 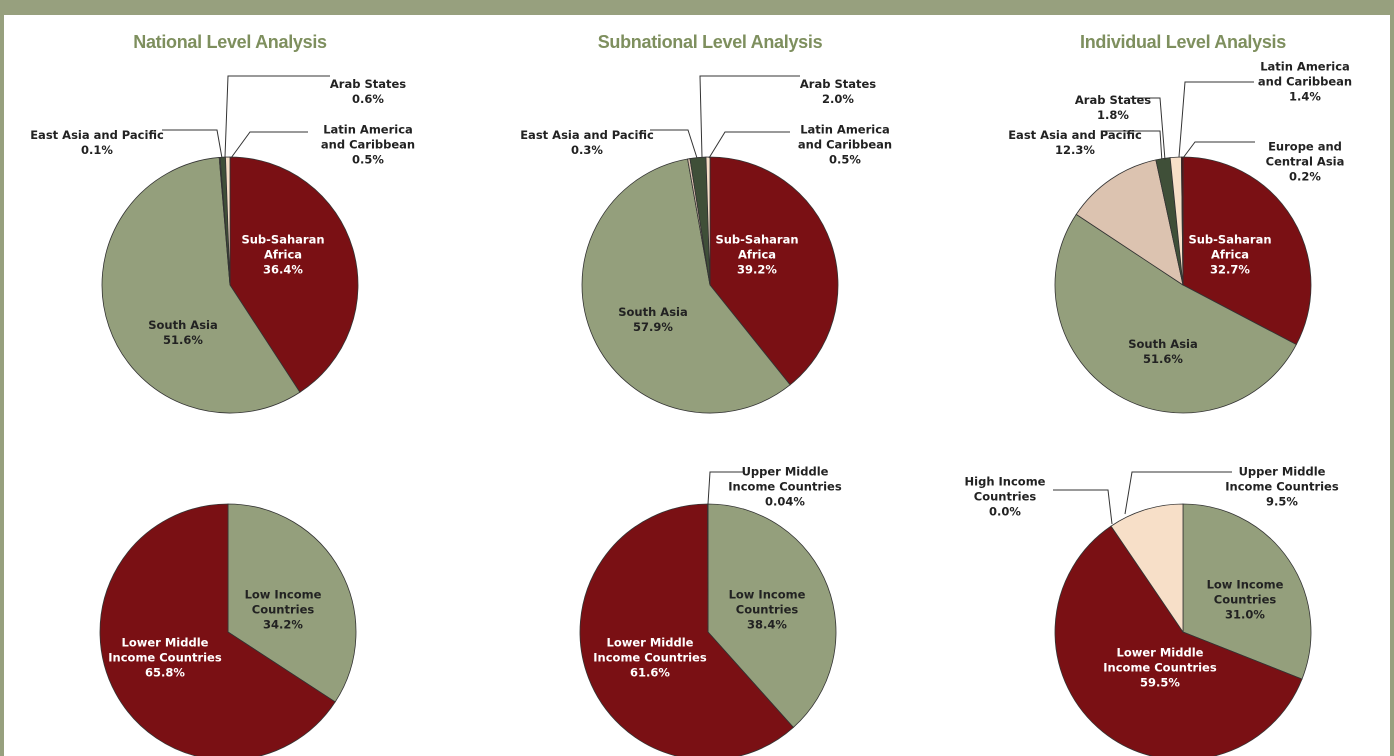 I want to click on data-label: Low Income Countries 38.4%, so click(x=767, y=610).